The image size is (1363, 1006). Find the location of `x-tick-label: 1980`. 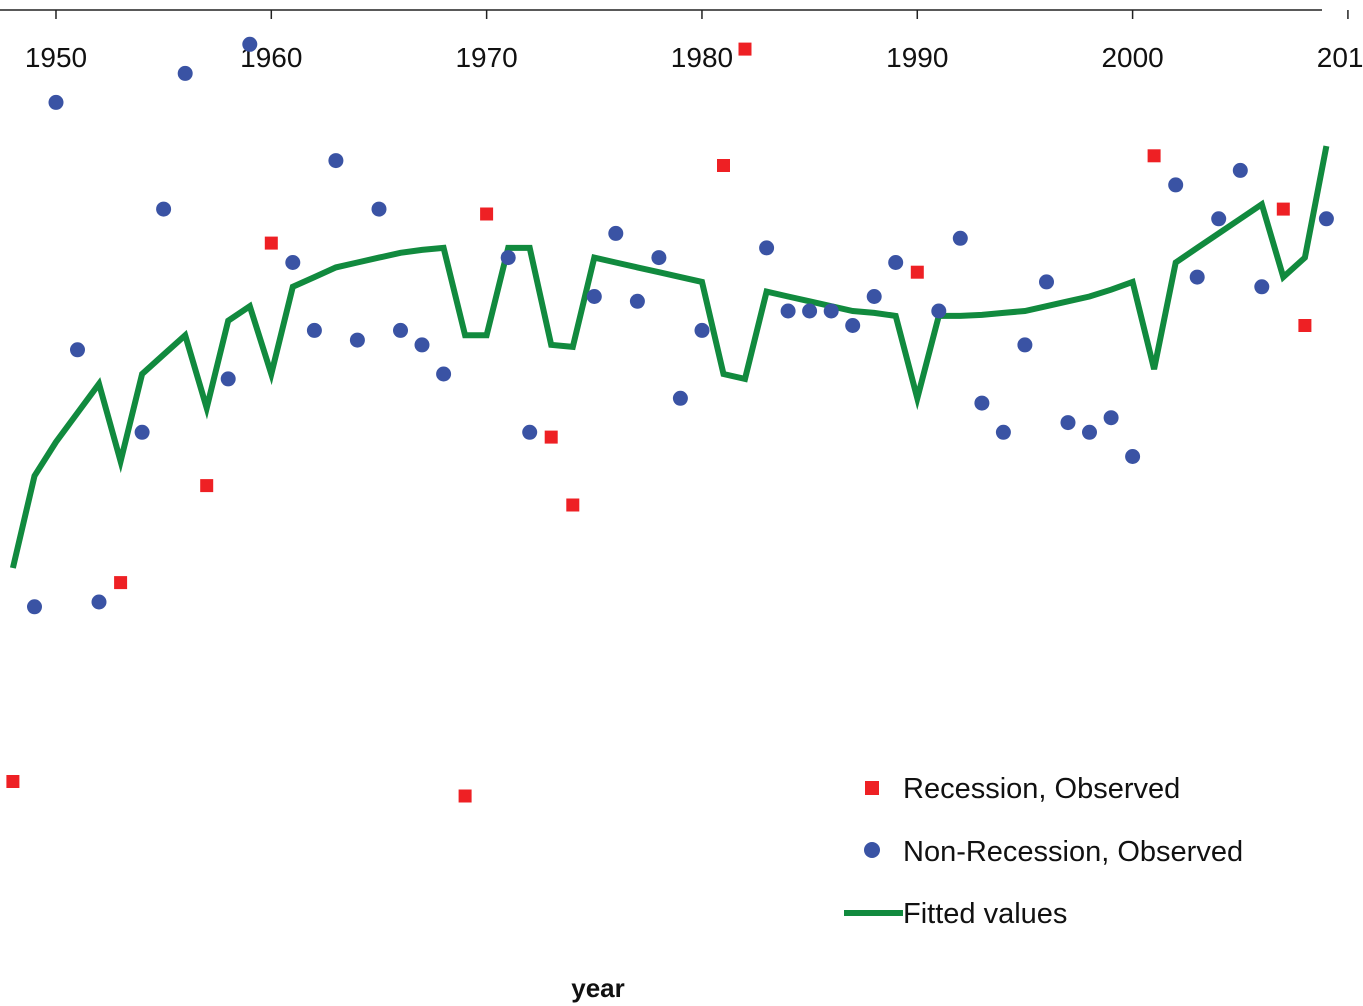

x-tick-label: 1980 is located at coordinates (702, 57).